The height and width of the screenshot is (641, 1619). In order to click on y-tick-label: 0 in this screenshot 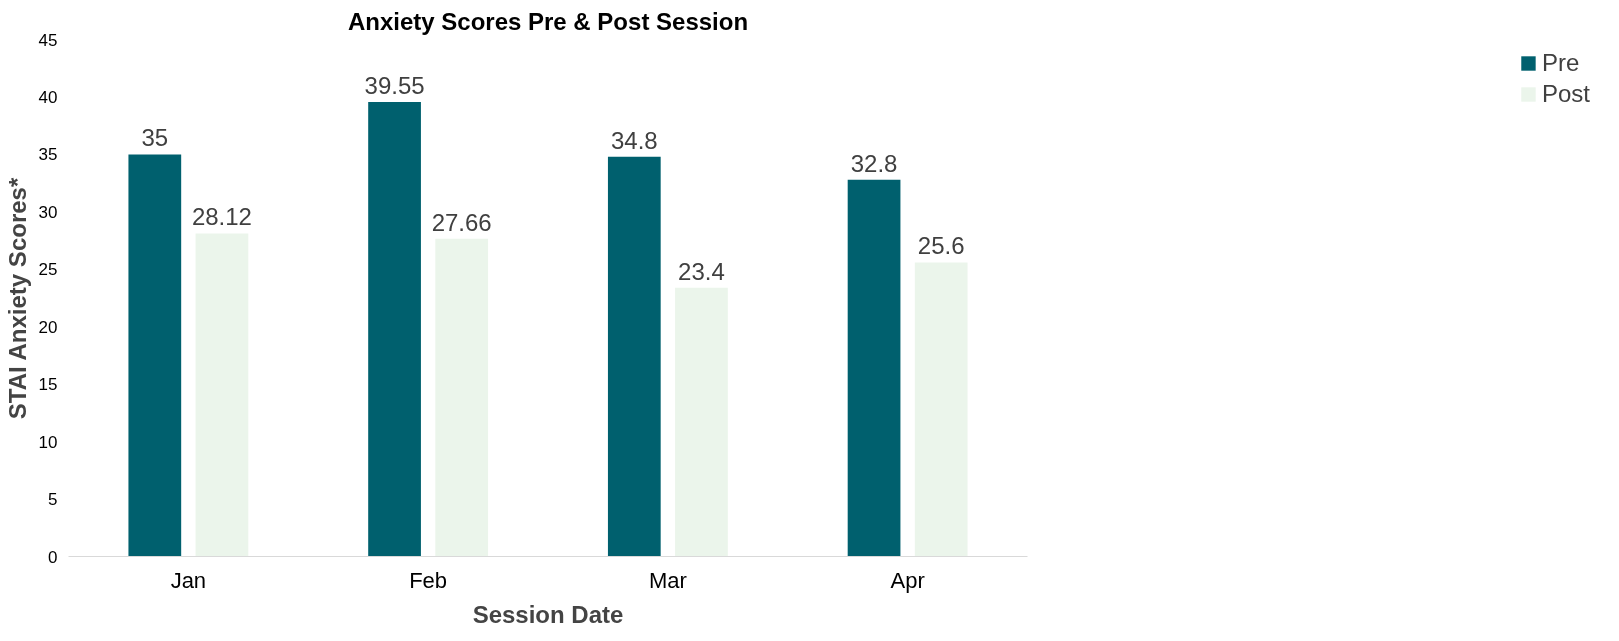, I will do `click(53, 557)`.